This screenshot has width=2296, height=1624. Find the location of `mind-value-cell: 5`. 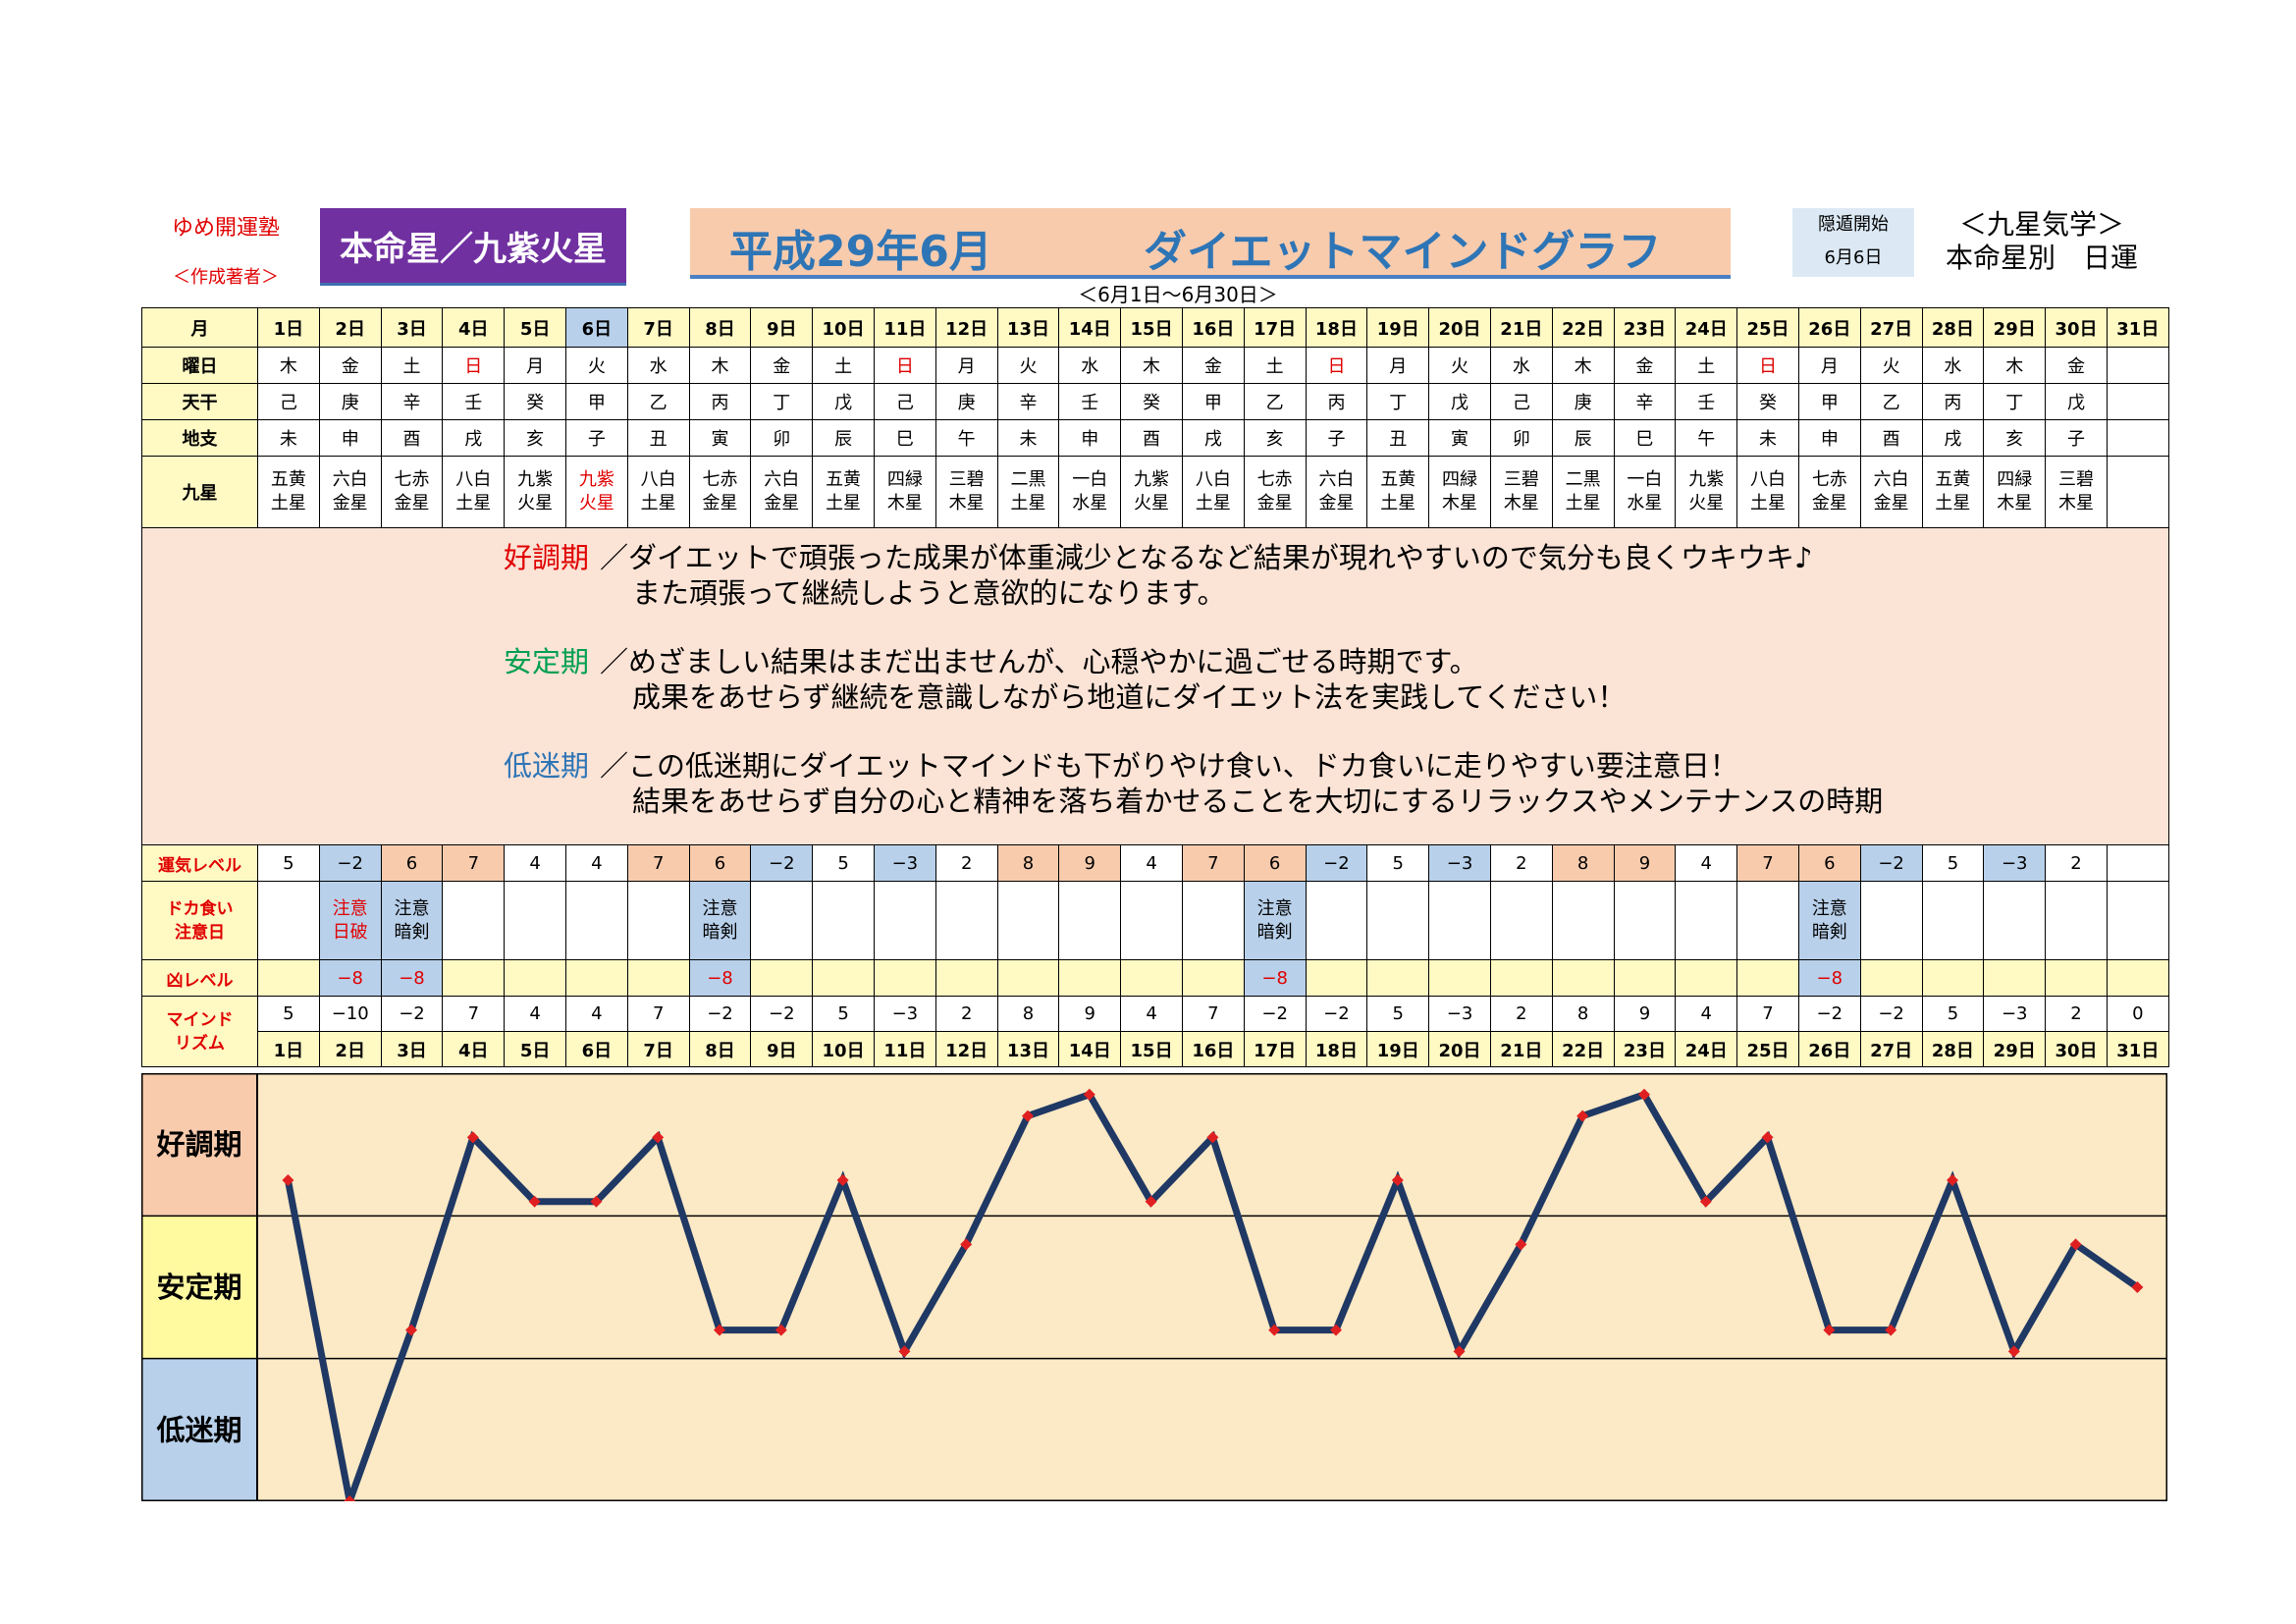

mind-value-cell: 5 is located at coordinates (844, 1014).